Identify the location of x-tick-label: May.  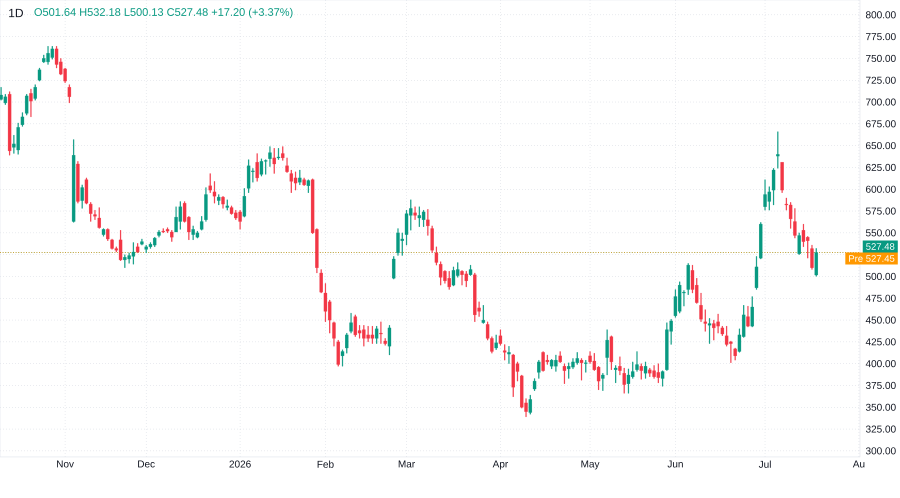
(590, 465).